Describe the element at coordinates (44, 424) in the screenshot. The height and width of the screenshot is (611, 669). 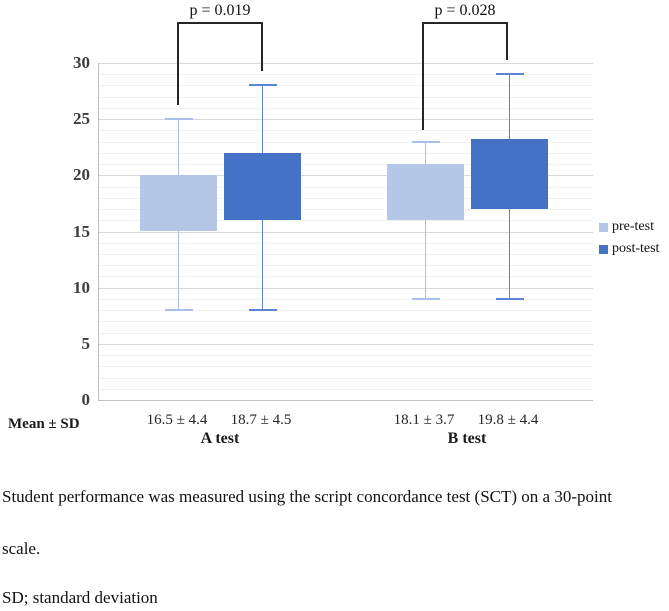
I see `mean-sd-row-label: Mean ± SD` at that location.